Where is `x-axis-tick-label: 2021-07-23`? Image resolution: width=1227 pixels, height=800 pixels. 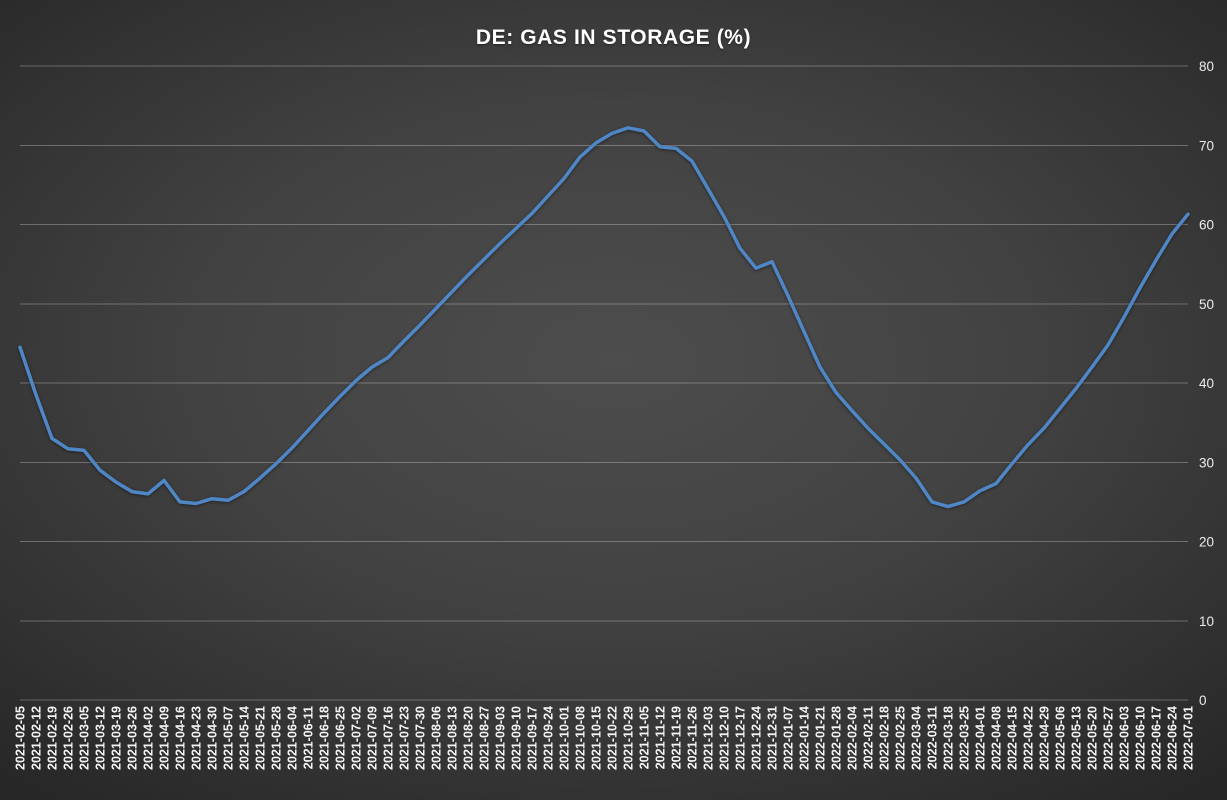 x-axis-tick-label: 2021-07-23 is located at coordinates (405, 738).